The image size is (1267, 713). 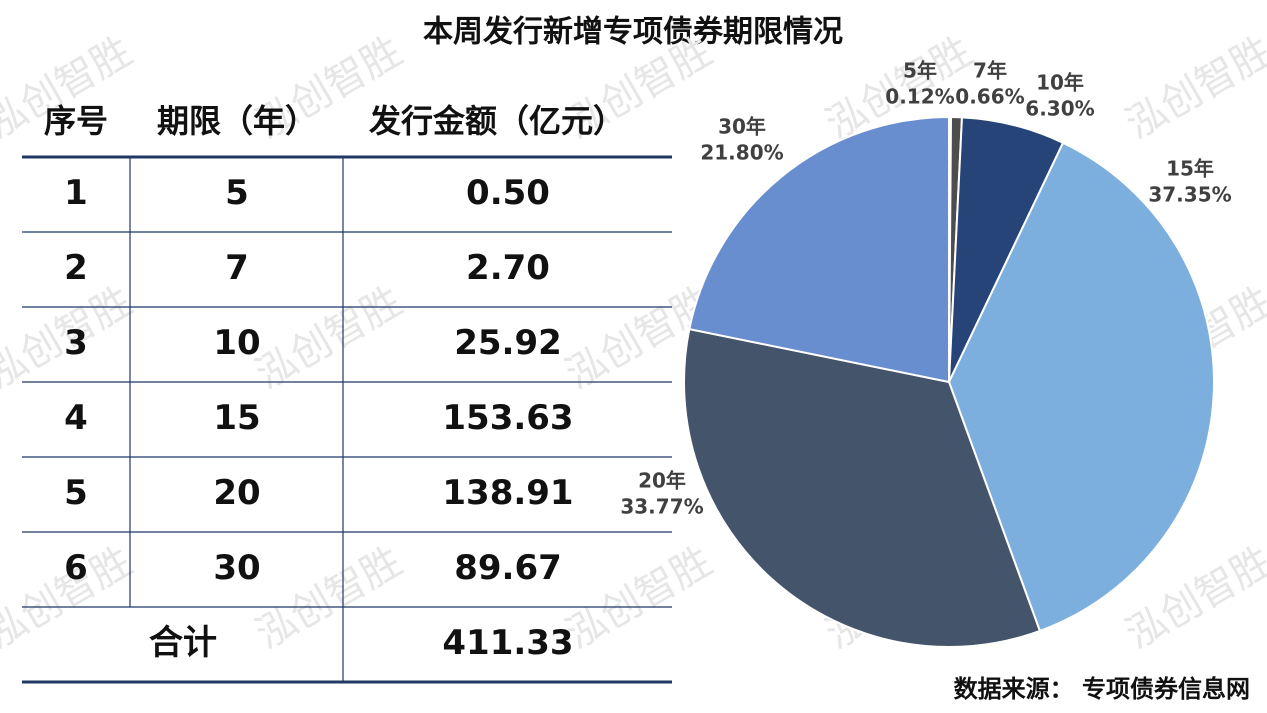 I want to click on table-cell: 2, so click(x=76, y=268).